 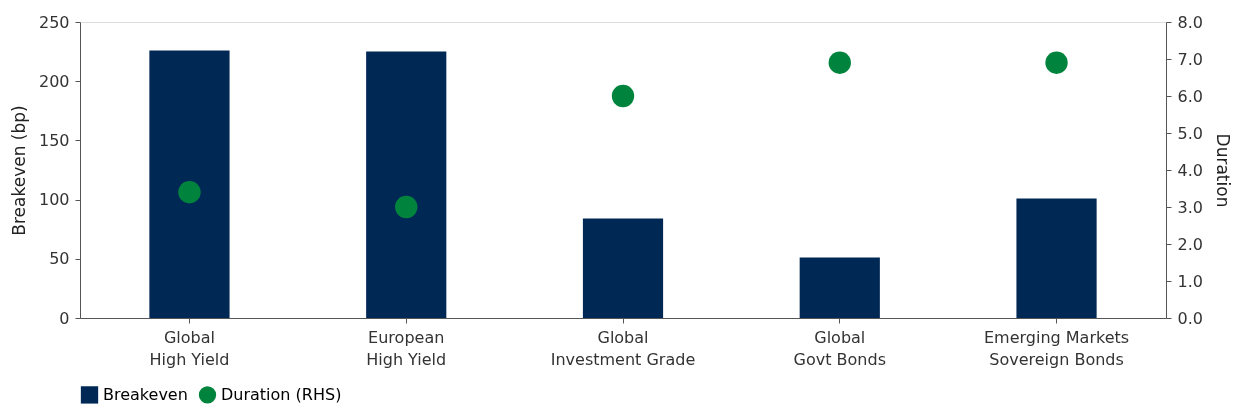 What do you see at coordinates (623, 348) in the screenshot?
I see `x-tick-label: Global Investment Grade` at bounding box center [623, 348].